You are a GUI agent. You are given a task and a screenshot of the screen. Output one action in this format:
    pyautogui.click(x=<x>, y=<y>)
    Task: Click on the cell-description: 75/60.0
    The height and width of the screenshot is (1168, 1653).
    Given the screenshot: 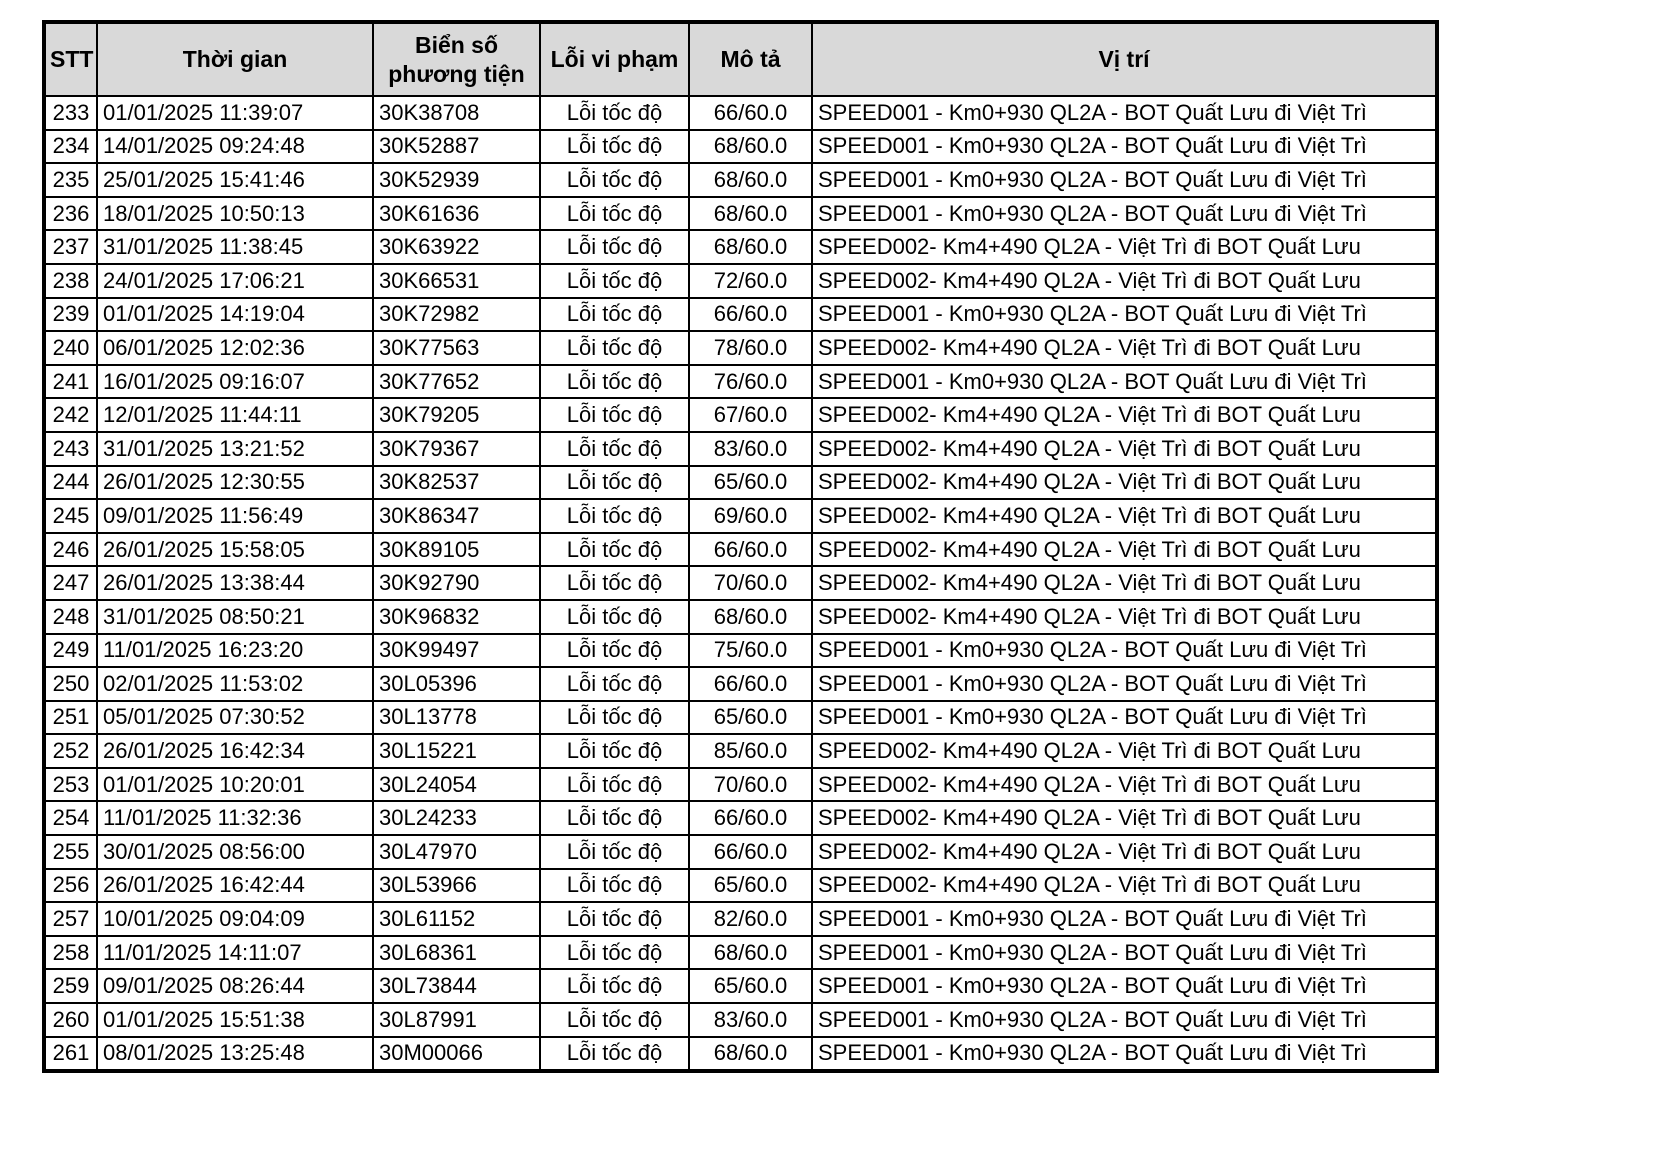 What is the action you would take?
    pyautogui.click(x=750, y=650)
    